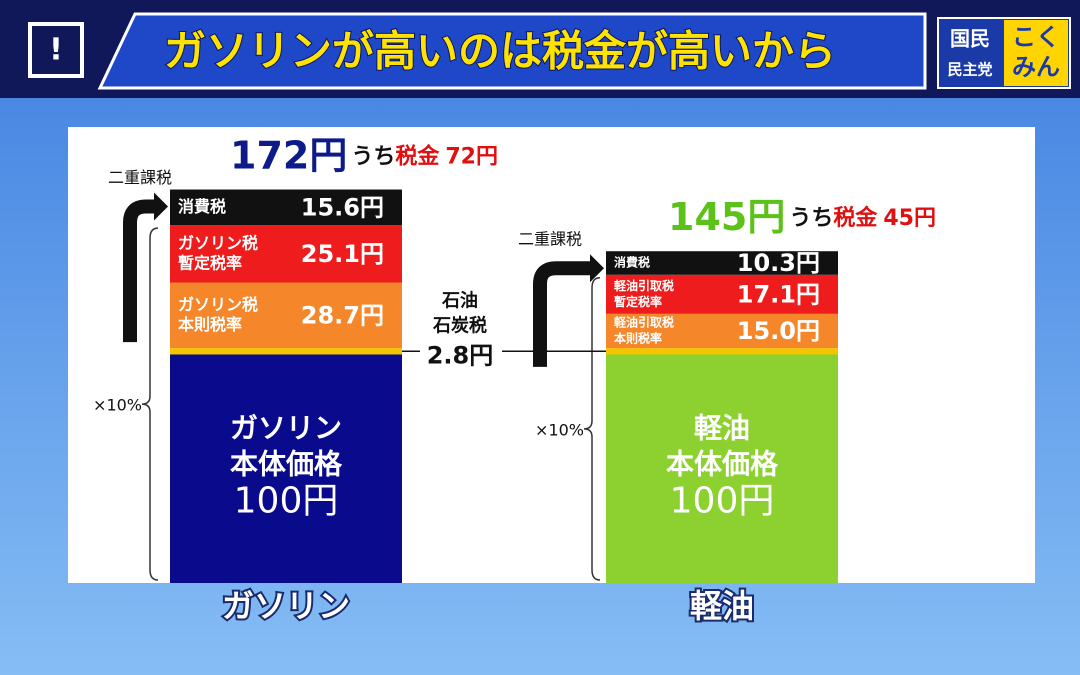  I want to click on tax-value: 72円, so click(471, 157).